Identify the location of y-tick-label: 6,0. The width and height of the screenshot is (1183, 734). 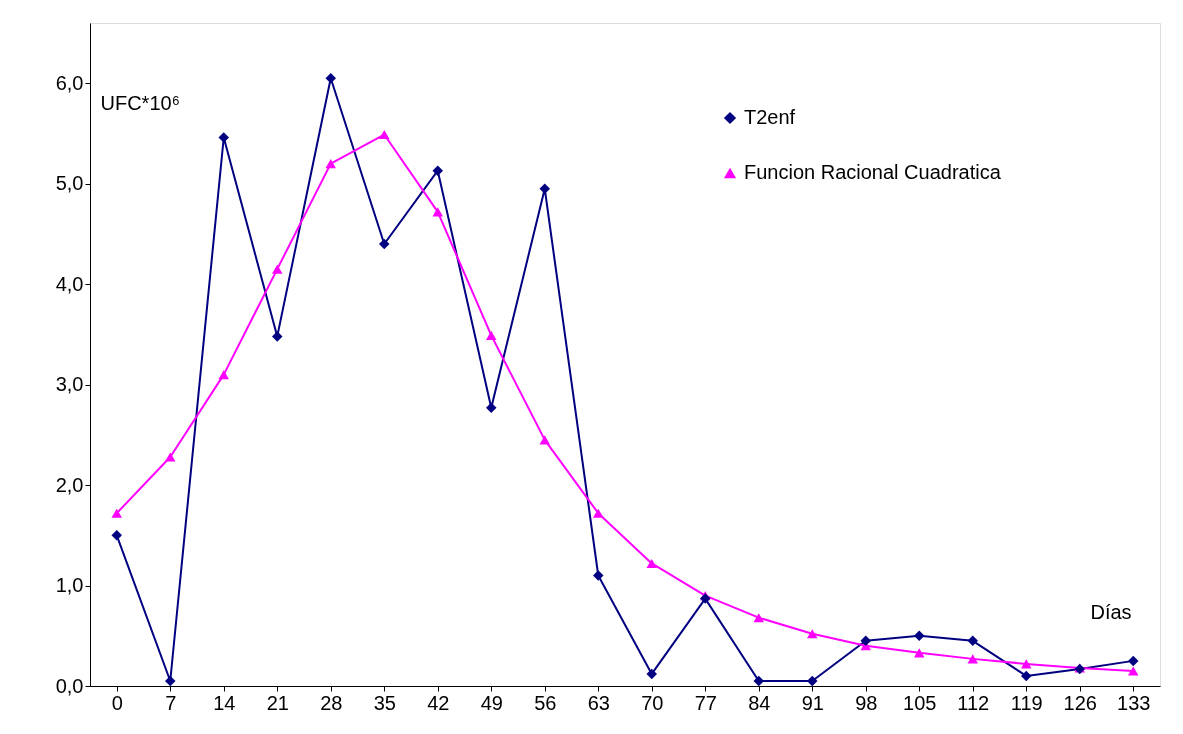
(69, 82).